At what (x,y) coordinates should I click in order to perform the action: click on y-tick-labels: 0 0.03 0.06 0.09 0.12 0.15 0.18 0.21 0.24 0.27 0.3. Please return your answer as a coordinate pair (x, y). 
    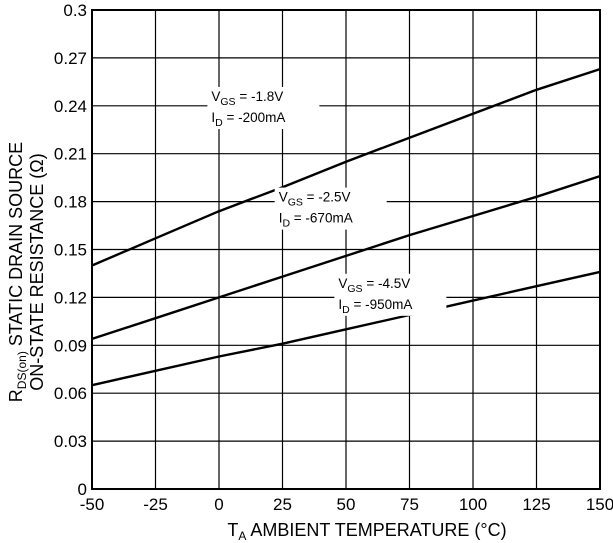
    Looking at the image, I should click on (70, 250).